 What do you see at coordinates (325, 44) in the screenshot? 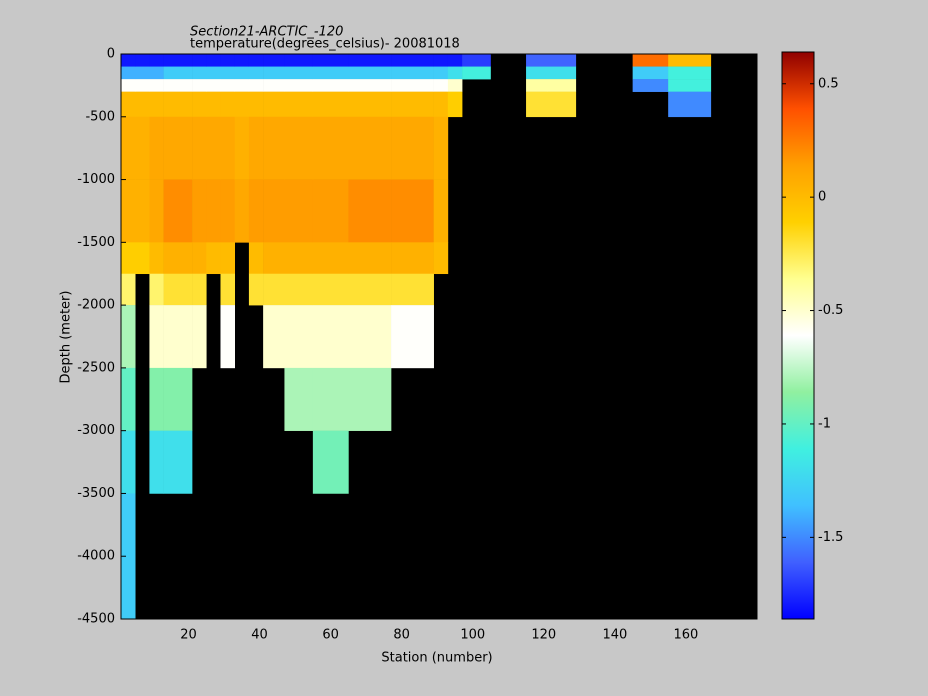
I see `chart-subtitle: temperature(degrees_celsius)- 20081018` at bounding box center [325, 44].